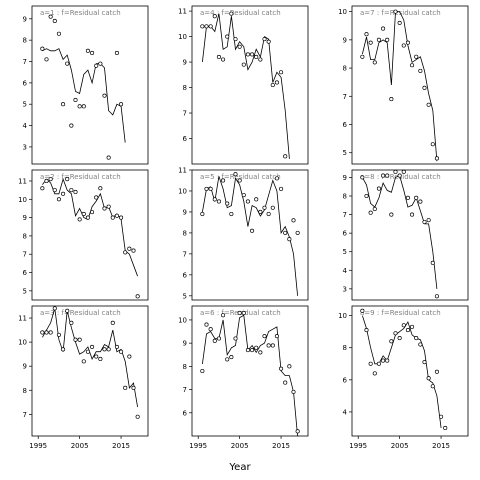 The height and width of the screenshot is (480, 480). I want to click on x-tick-label: 2015, so click(121, 446).